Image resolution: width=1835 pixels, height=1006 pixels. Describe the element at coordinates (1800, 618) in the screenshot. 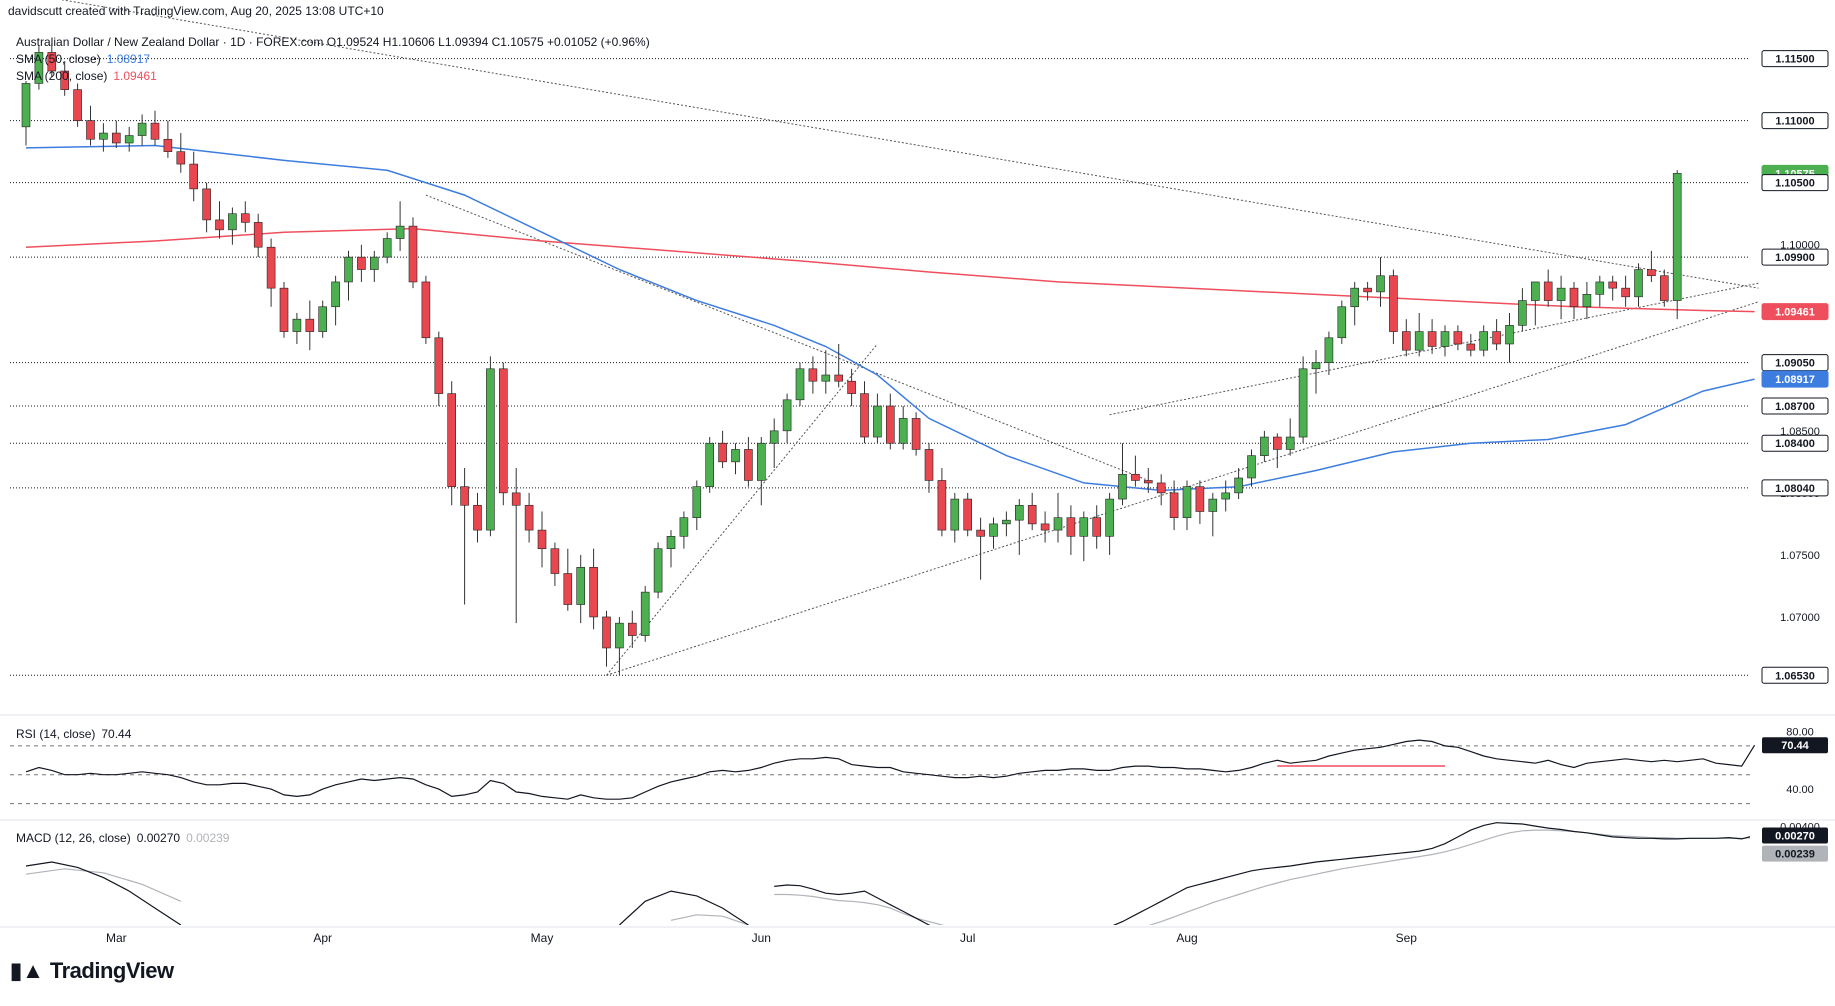

I see `price-axis-label: 1.07000` at that location.